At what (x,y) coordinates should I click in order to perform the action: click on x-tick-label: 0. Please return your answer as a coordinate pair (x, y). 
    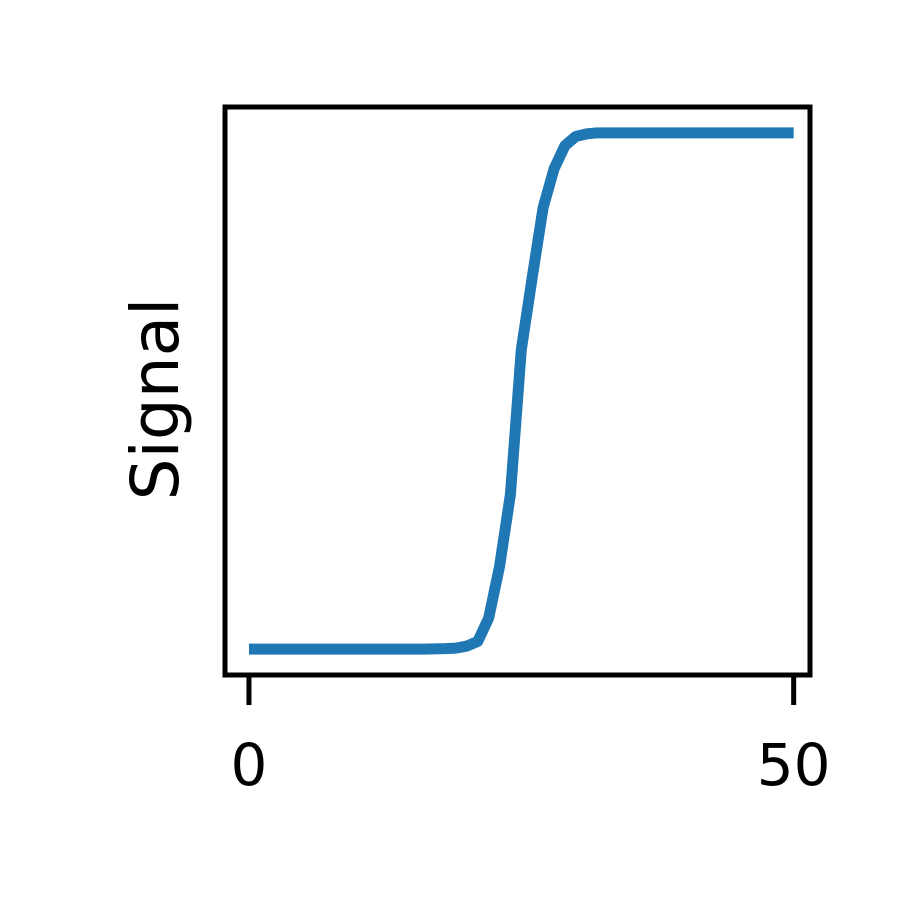
    Looking at the image, I should click on (249, 765).